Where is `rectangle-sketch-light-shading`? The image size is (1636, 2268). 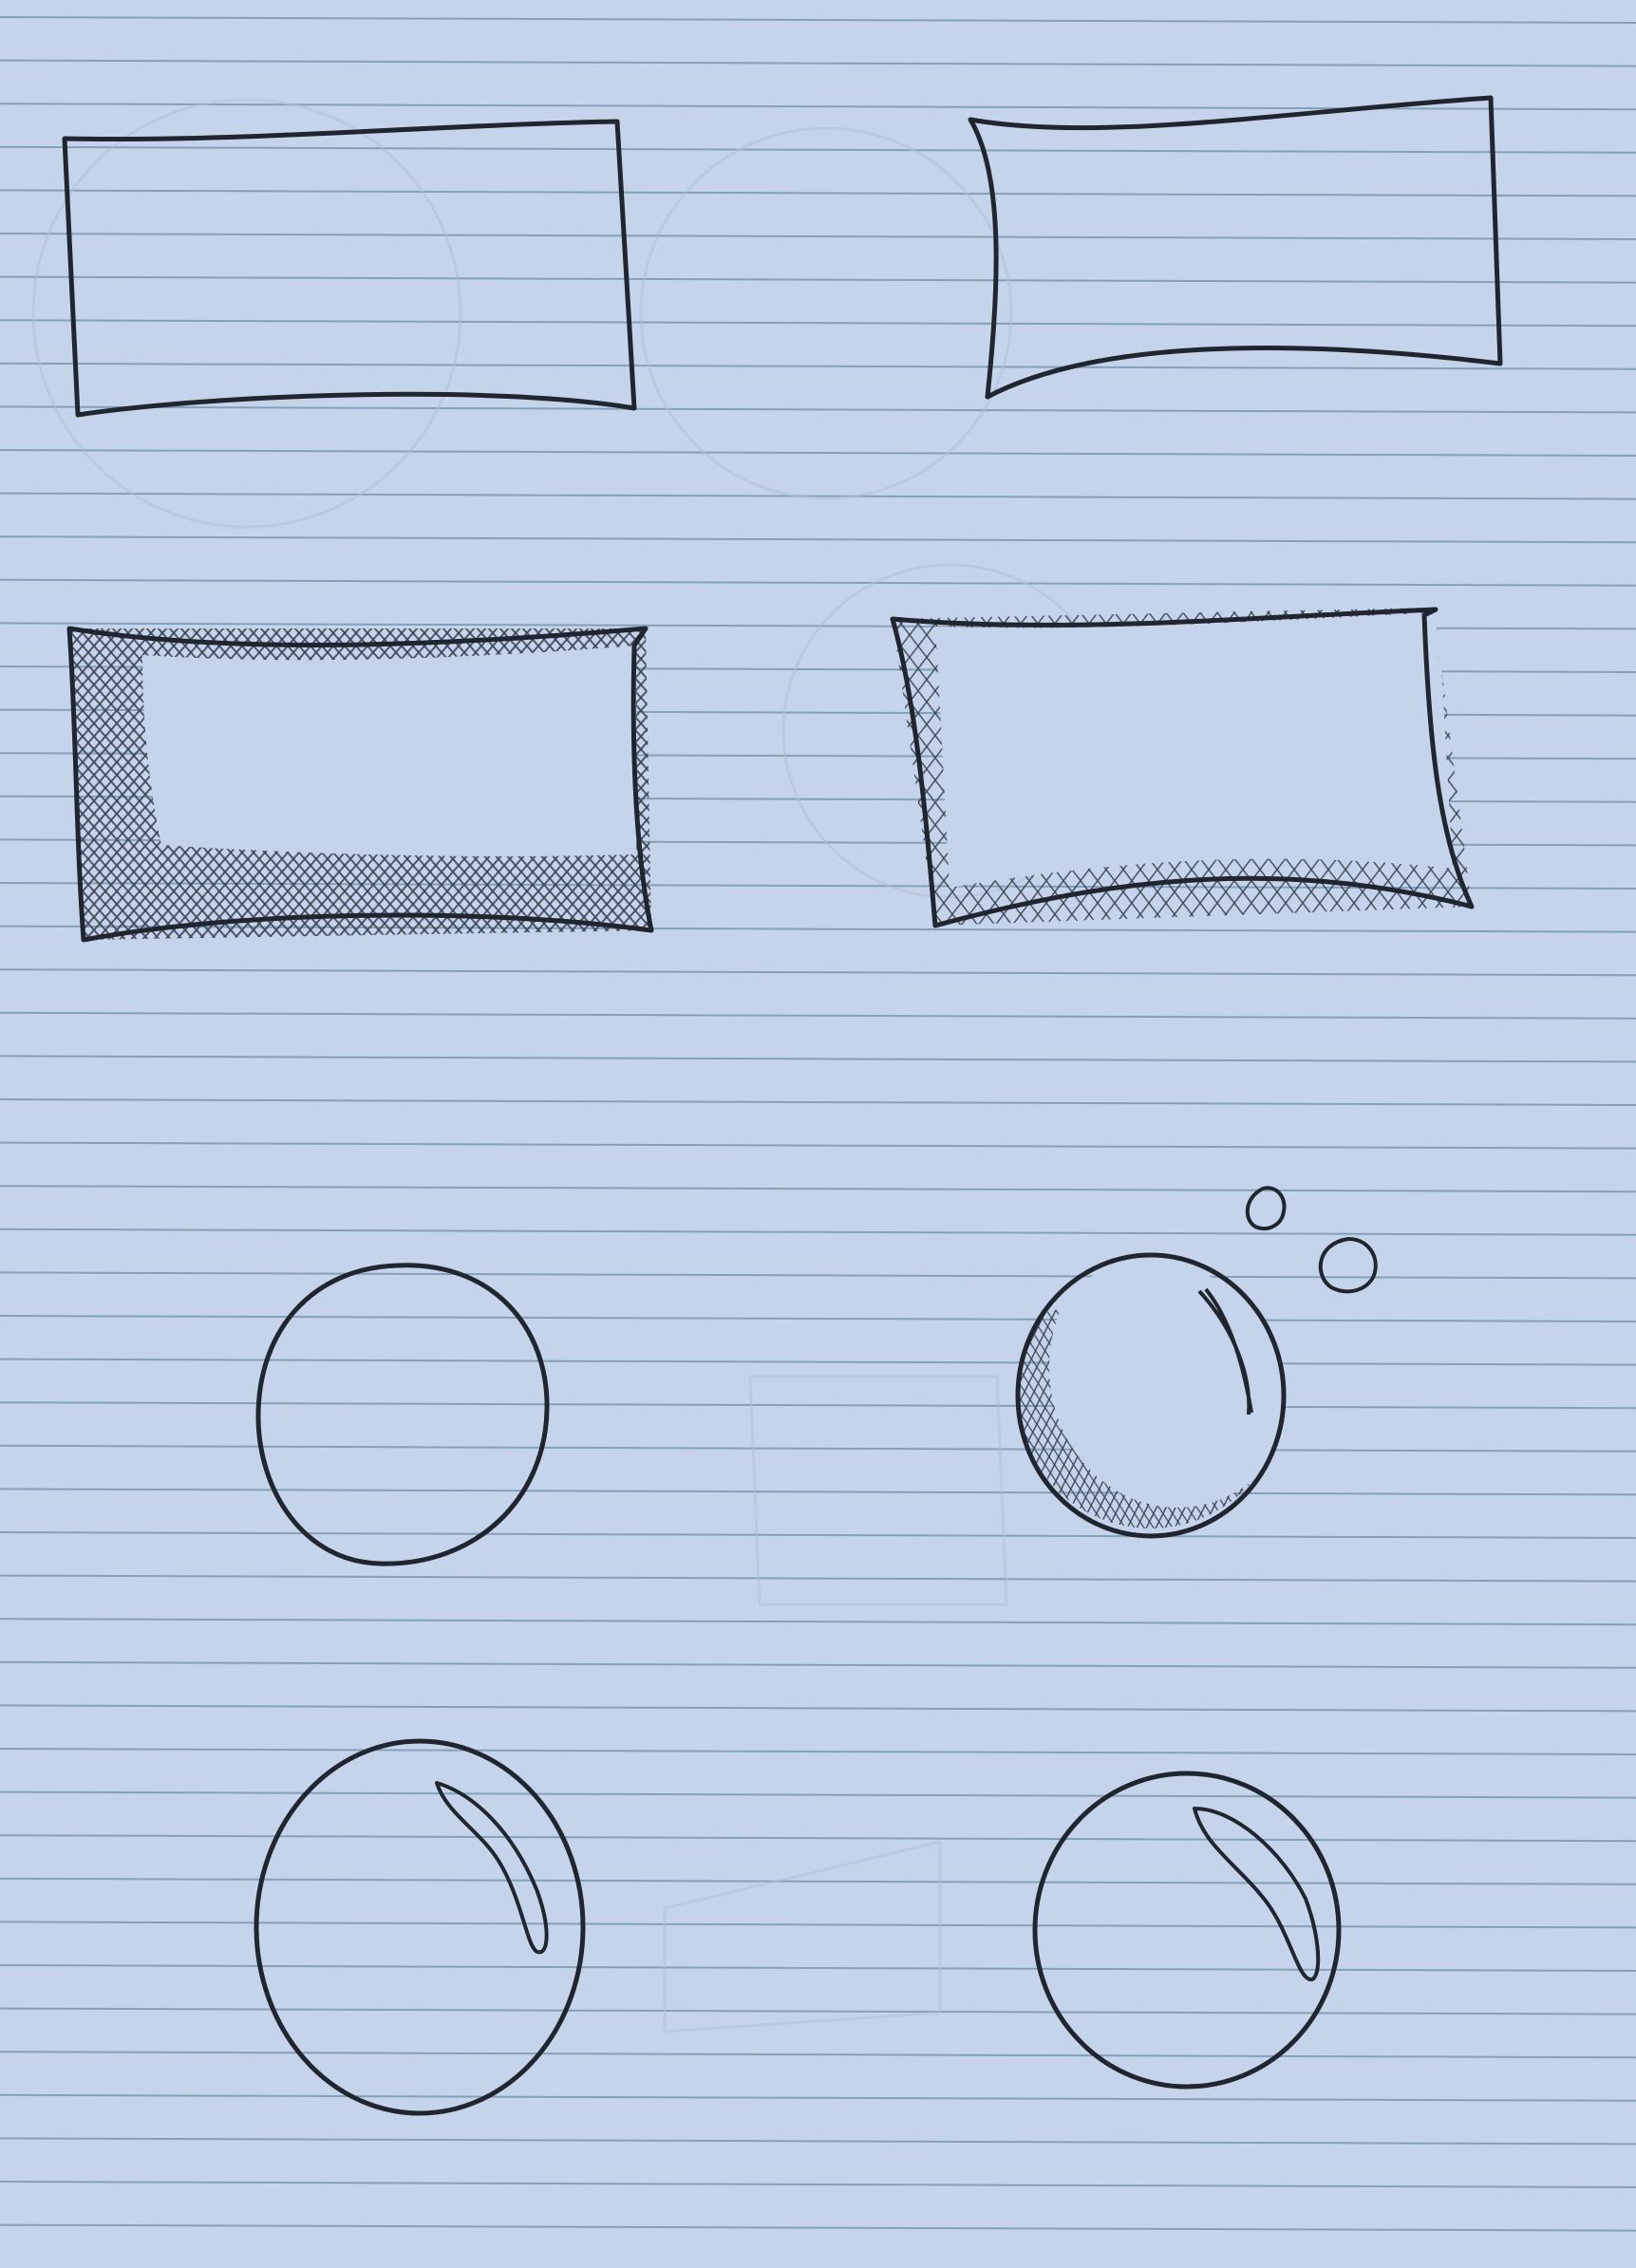
rectangle-sketch-light-shading is located at coordinates (1183, 767).